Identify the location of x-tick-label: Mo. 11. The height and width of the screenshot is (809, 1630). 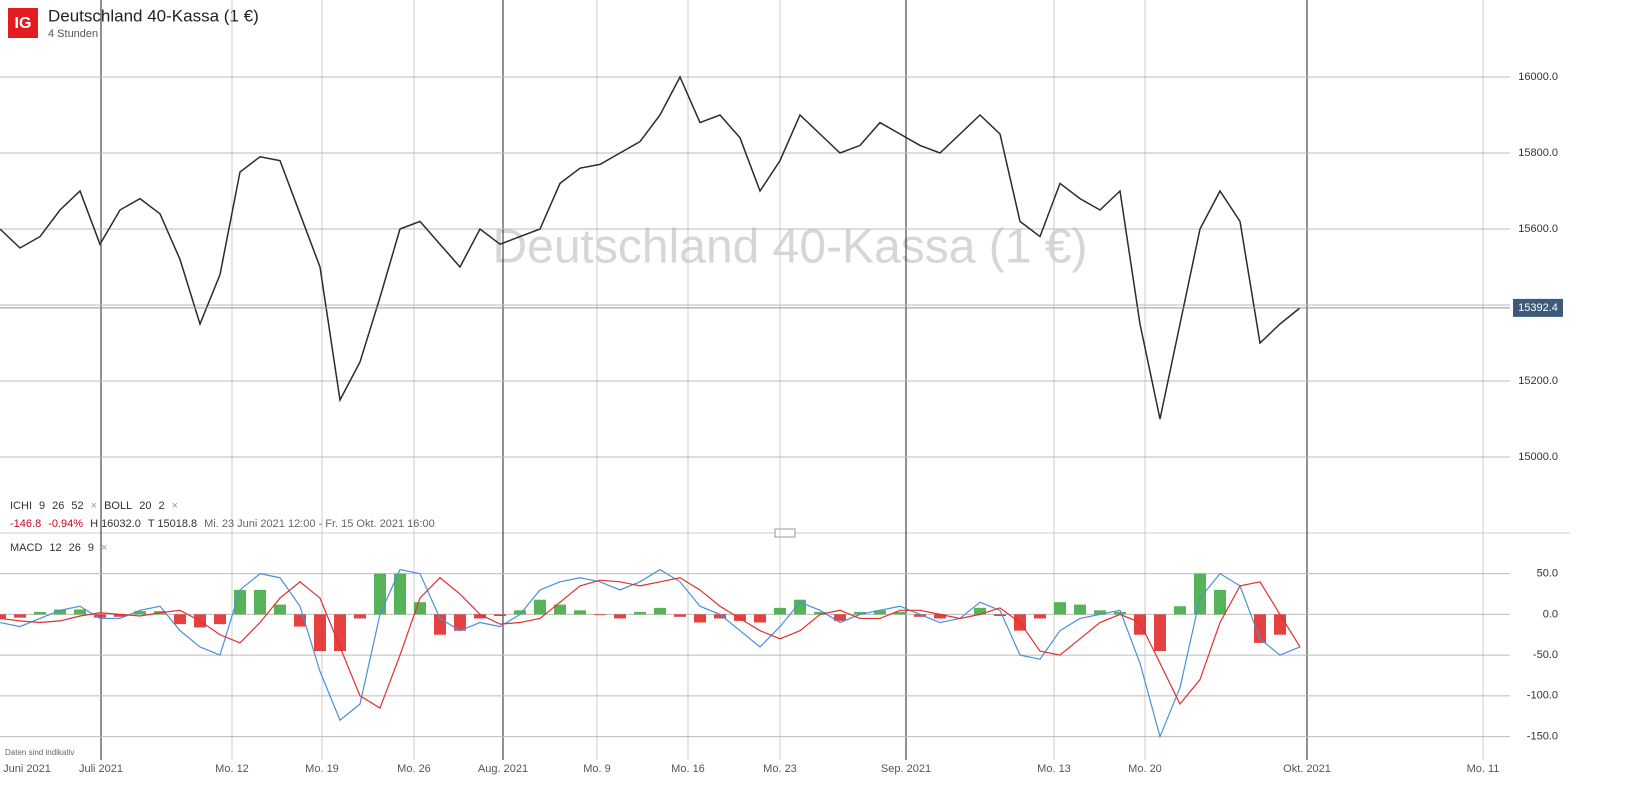
(1483, 769).